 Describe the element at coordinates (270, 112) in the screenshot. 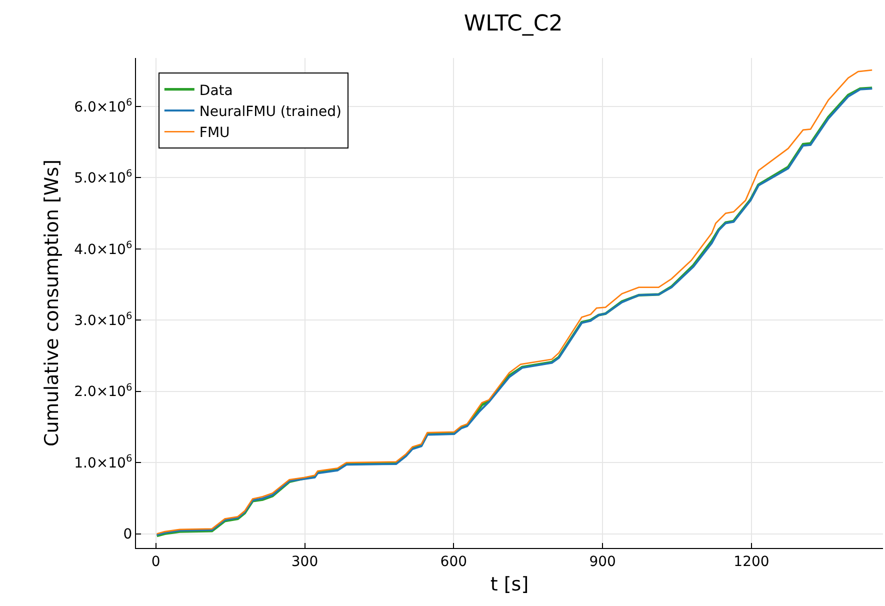

I see `legend-label: NeuralFMU (trained)` at that location.